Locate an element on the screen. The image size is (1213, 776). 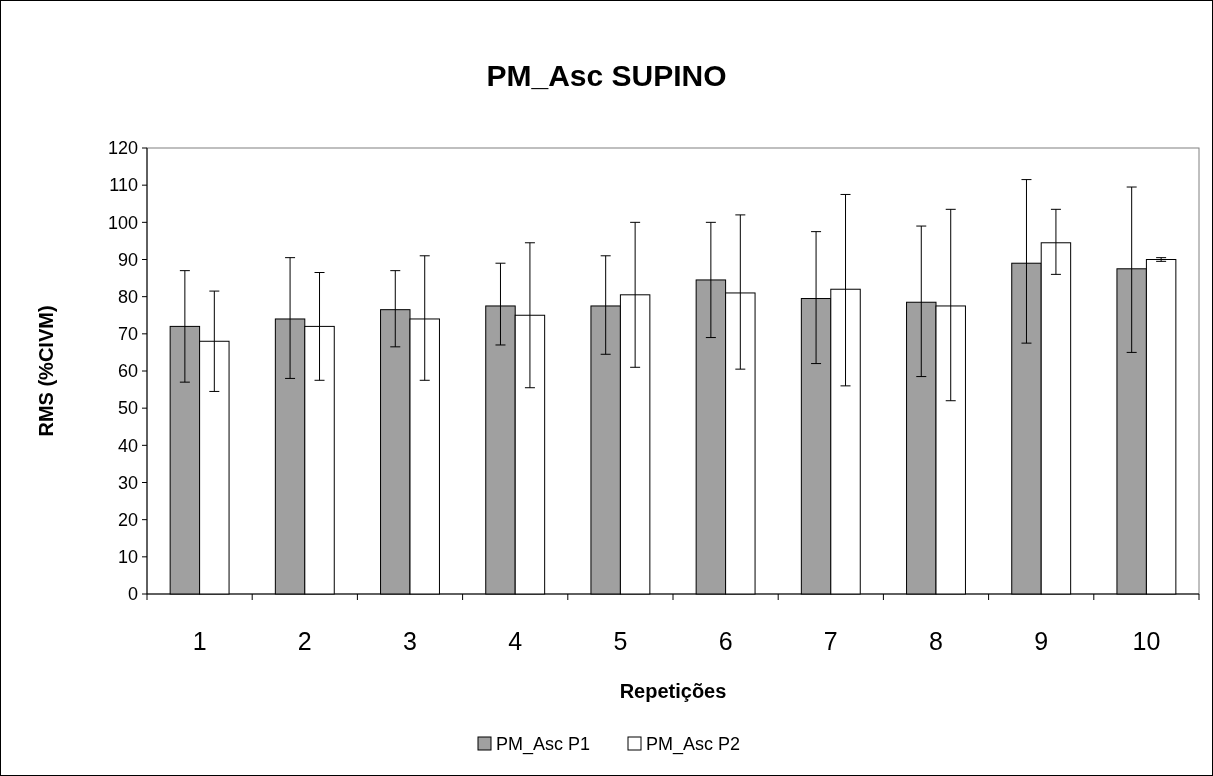
x-tick-label: 3 is located at coordinates (410, 641).